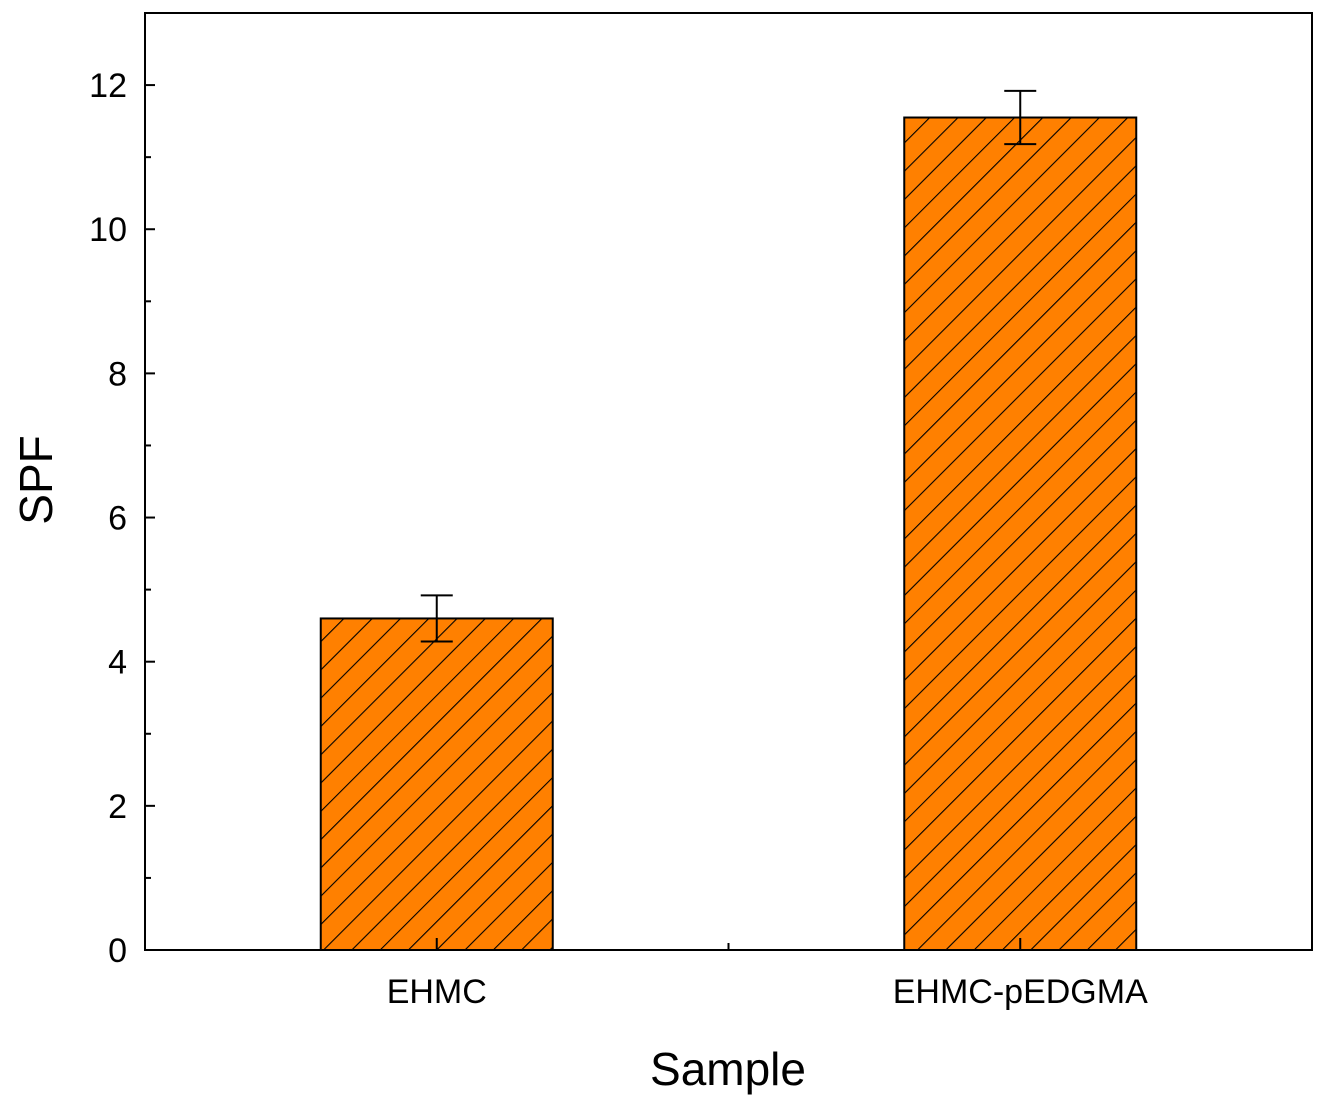 The height and width of the screenshot is (1113, 1333). I want to click on x-tick-label: EHMC-pEDGMA, so click(1020, 992).